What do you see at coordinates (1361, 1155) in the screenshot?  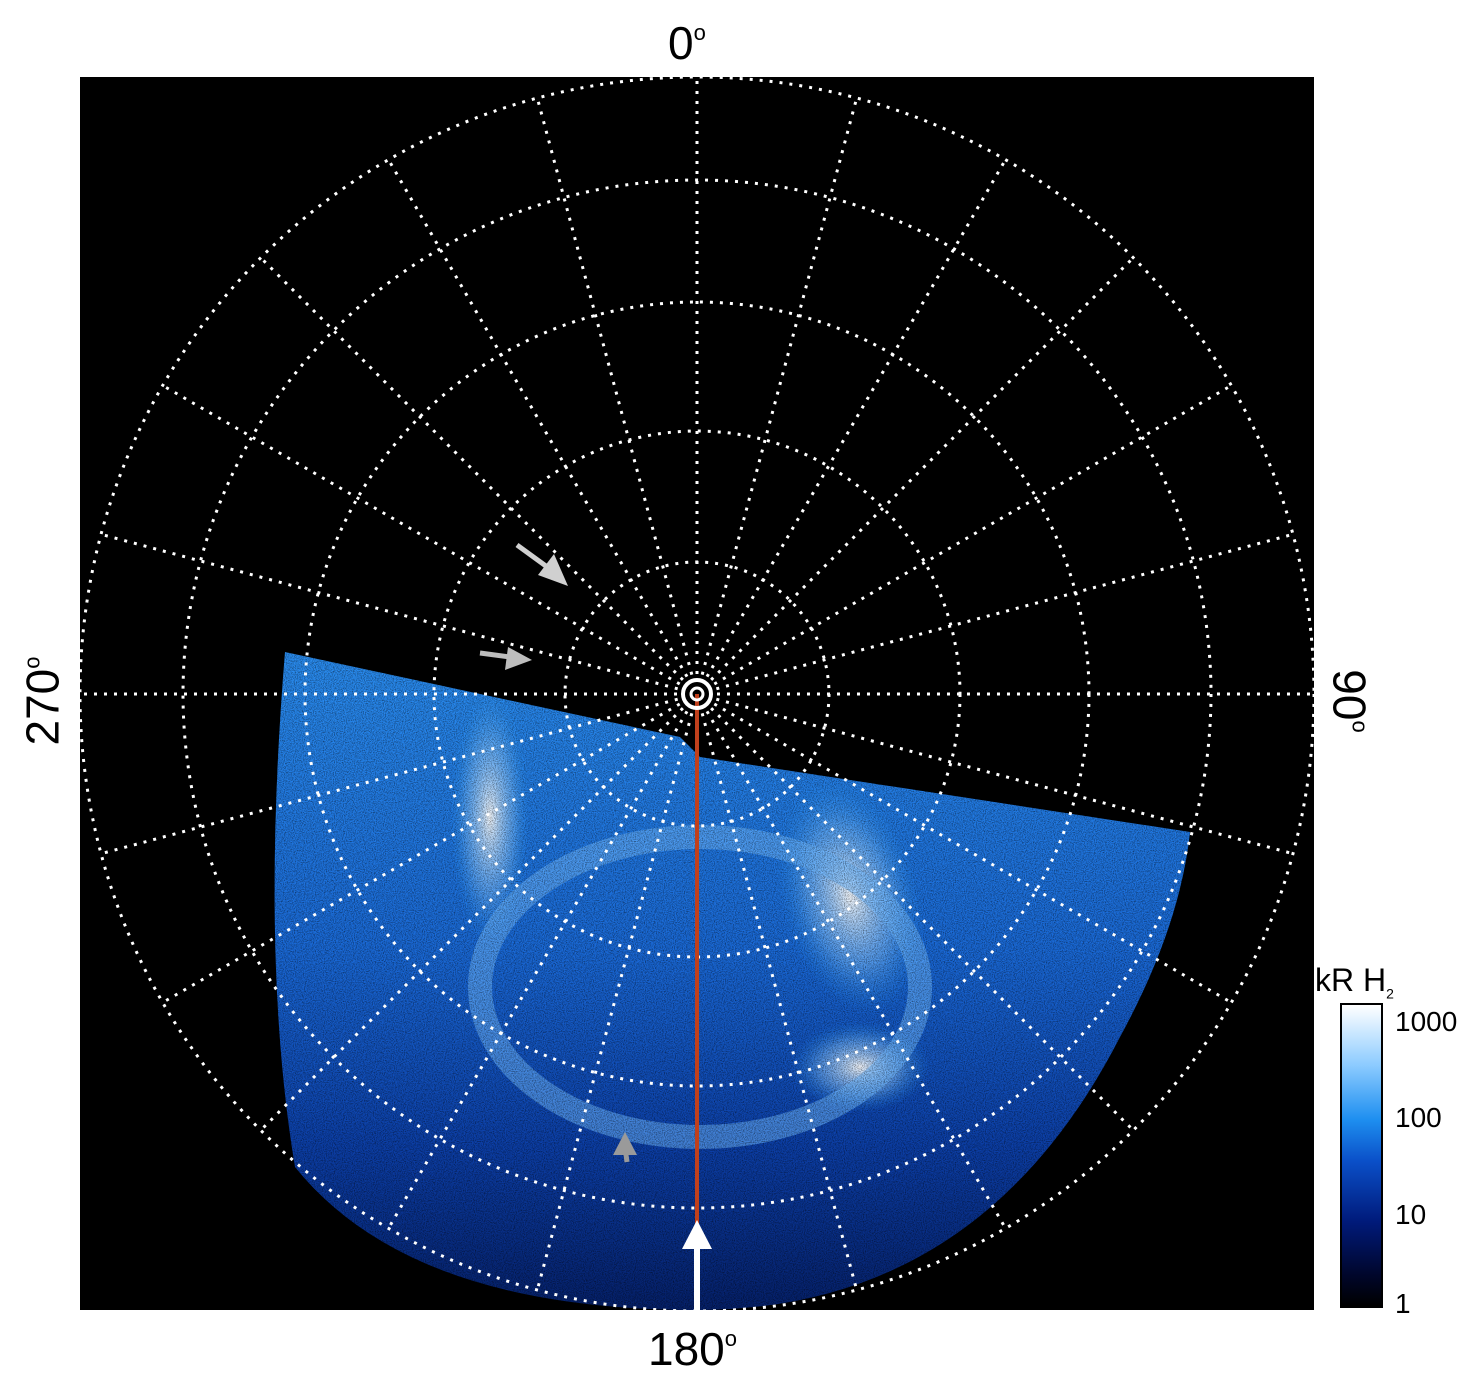 I see `colorbar` at bounding box center [1361, 1155].